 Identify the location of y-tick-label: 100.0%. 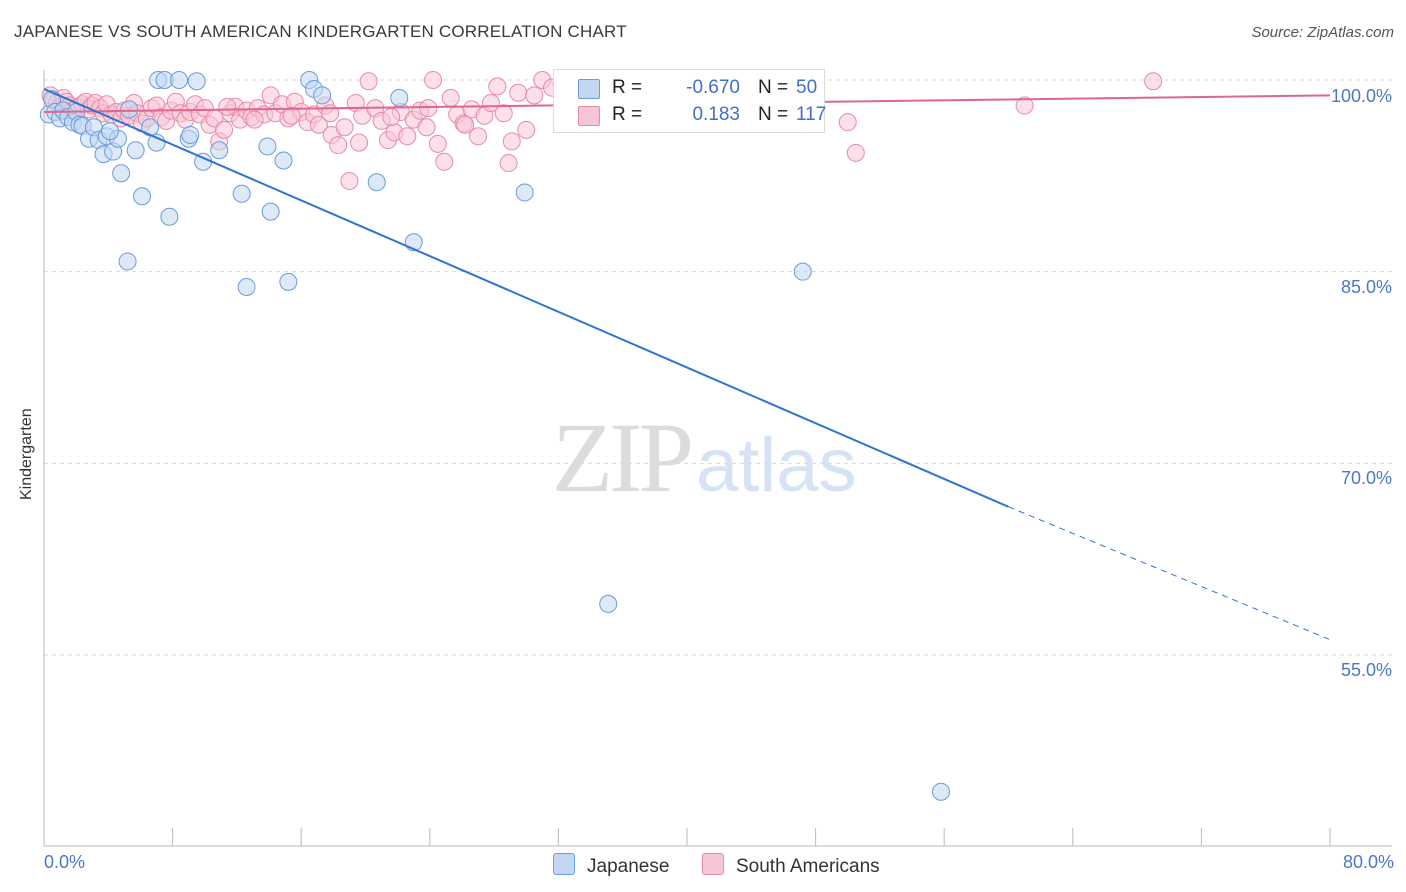
(1361, 96).